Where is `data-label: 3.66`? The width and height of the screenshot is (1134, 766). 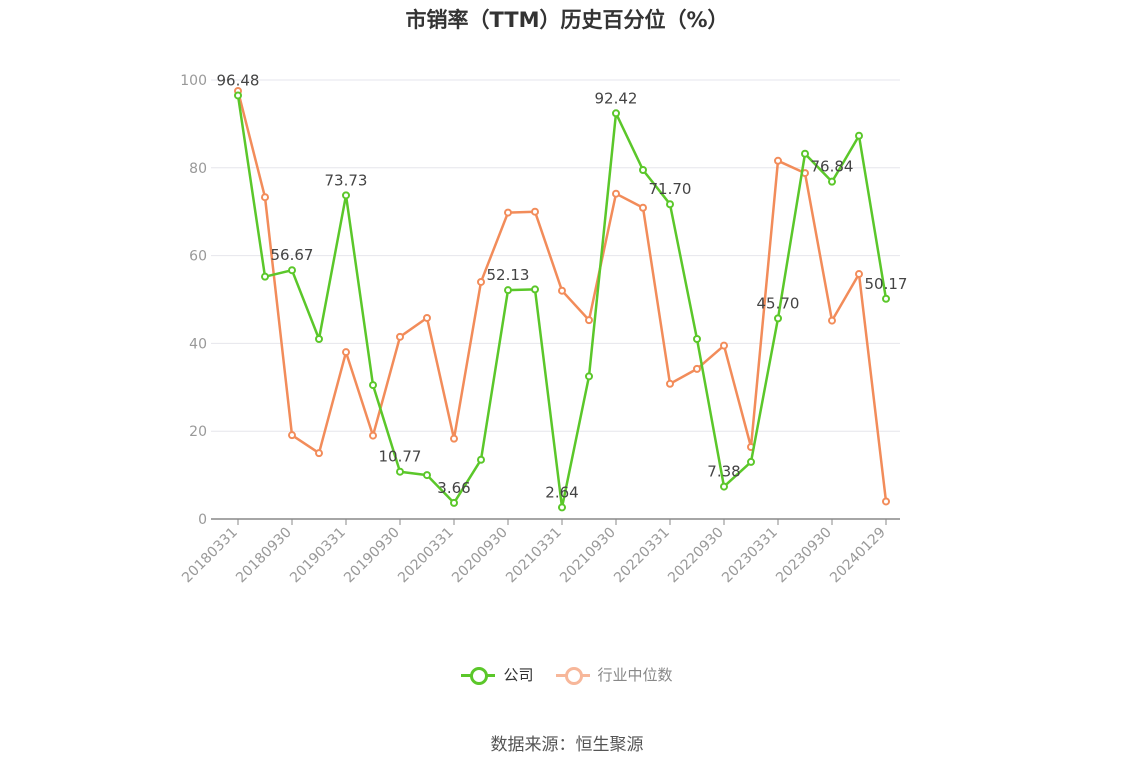 data-label: 3.66 is located at coordinates (453, 488).